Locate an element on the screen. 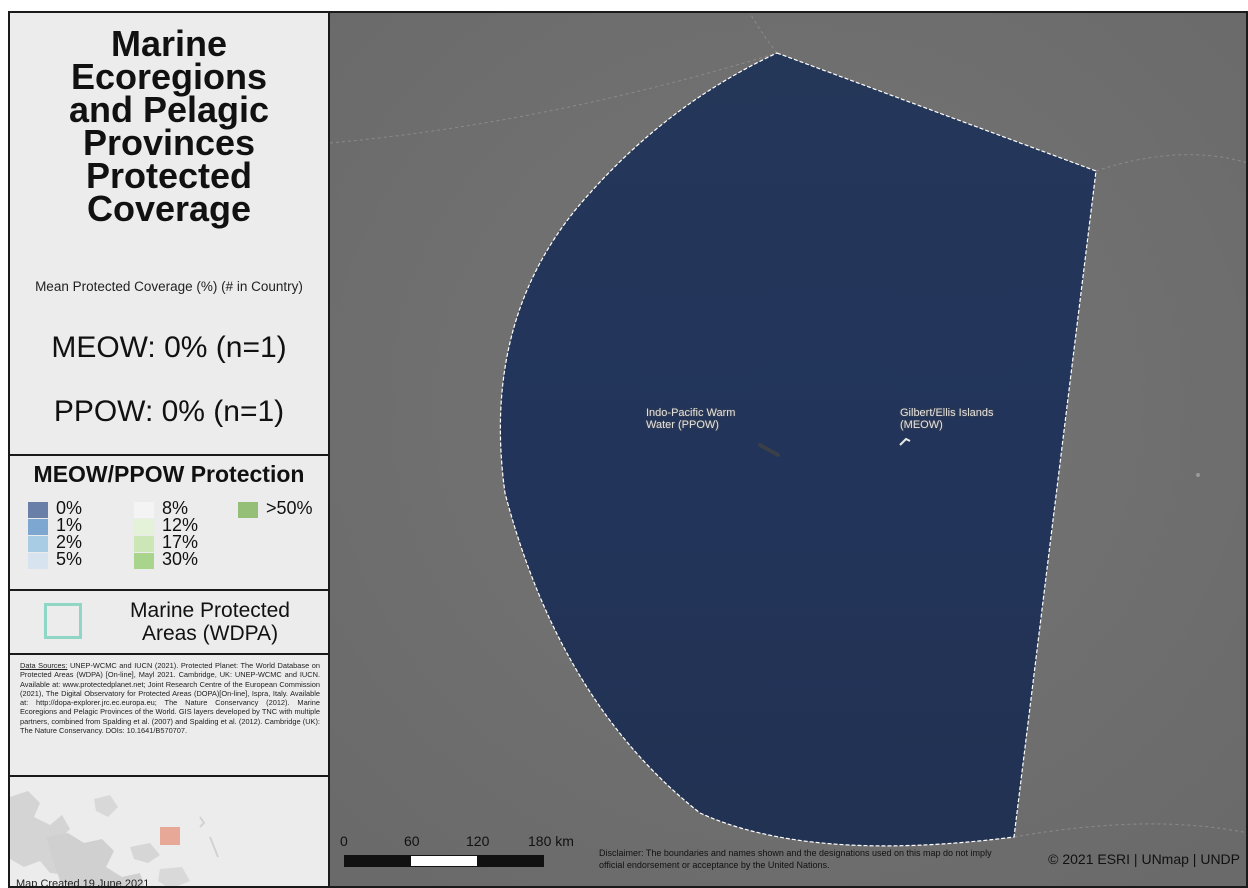 This screenshot has width=1248, height=888. scale-tick: 60 is located at coordinates (412, 841).